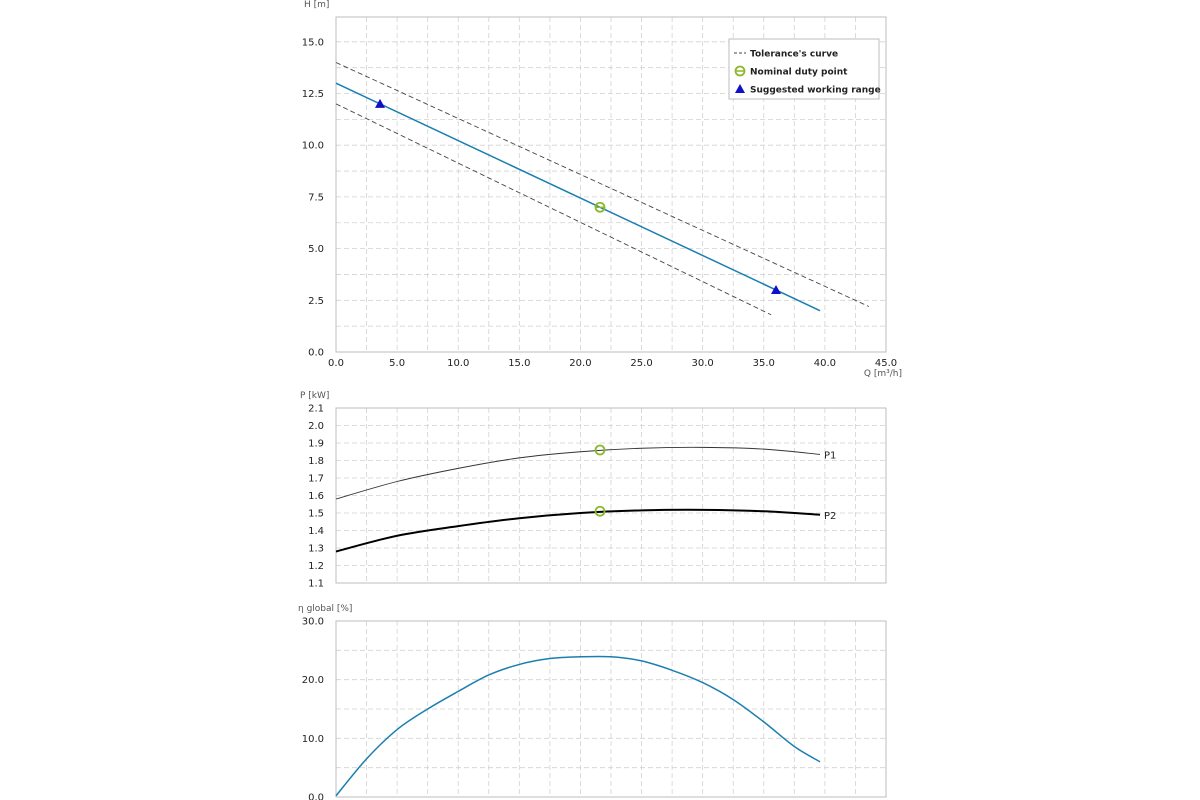  I want to click on y-tick-label: 1.5, so click(316, 514).